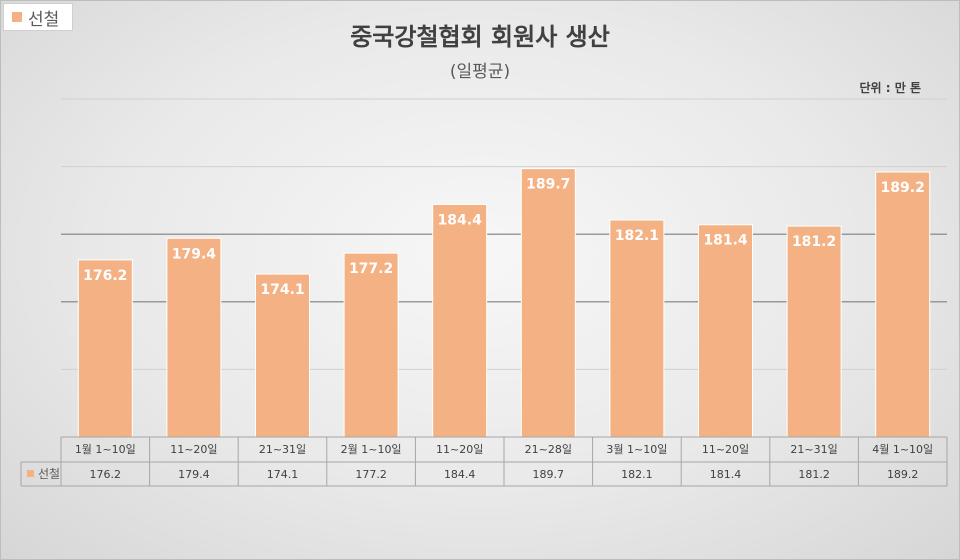 The width and height of the screenshot is (960, 560). Describe the element at coordinates (105, 276) in the screenshot. I see `bar-value-label: 176.2` at that location.